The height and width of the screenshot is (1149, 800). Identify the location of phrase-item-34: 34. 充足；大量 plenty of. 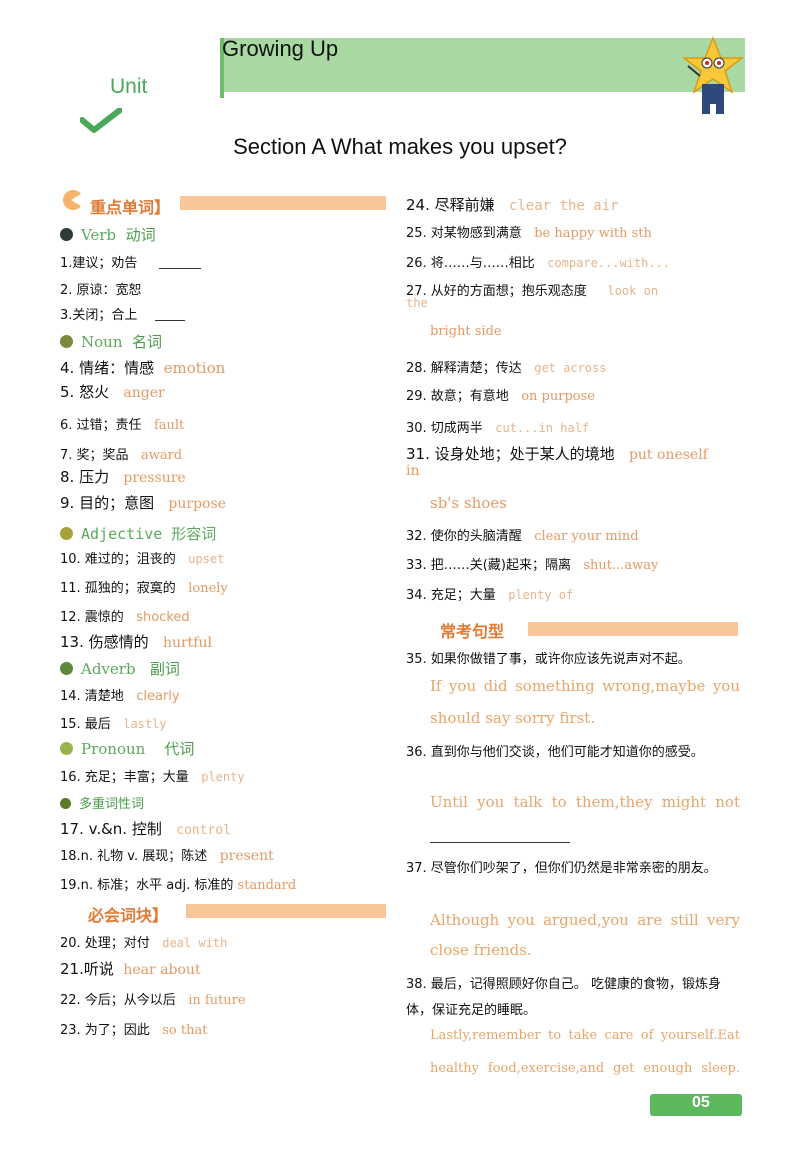
(490, 595).